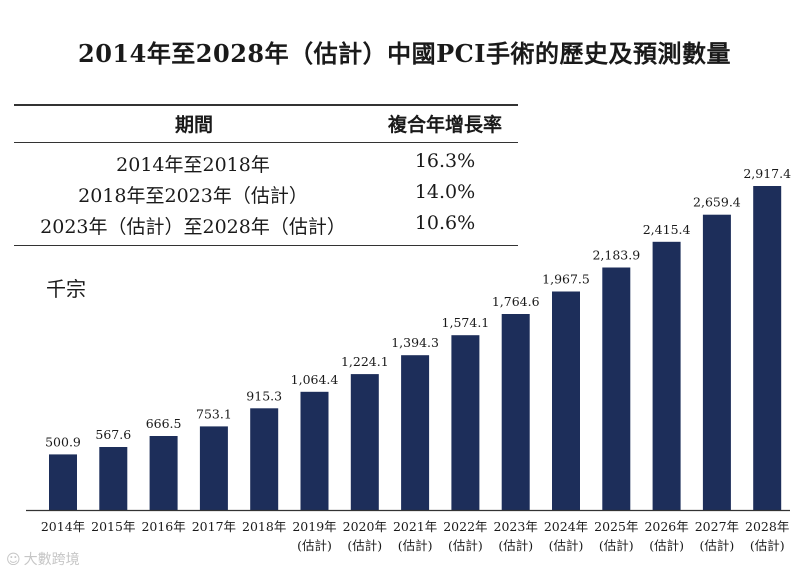 The image size is (809, 575). I want to click on bar-2026年, so click(666, 376).